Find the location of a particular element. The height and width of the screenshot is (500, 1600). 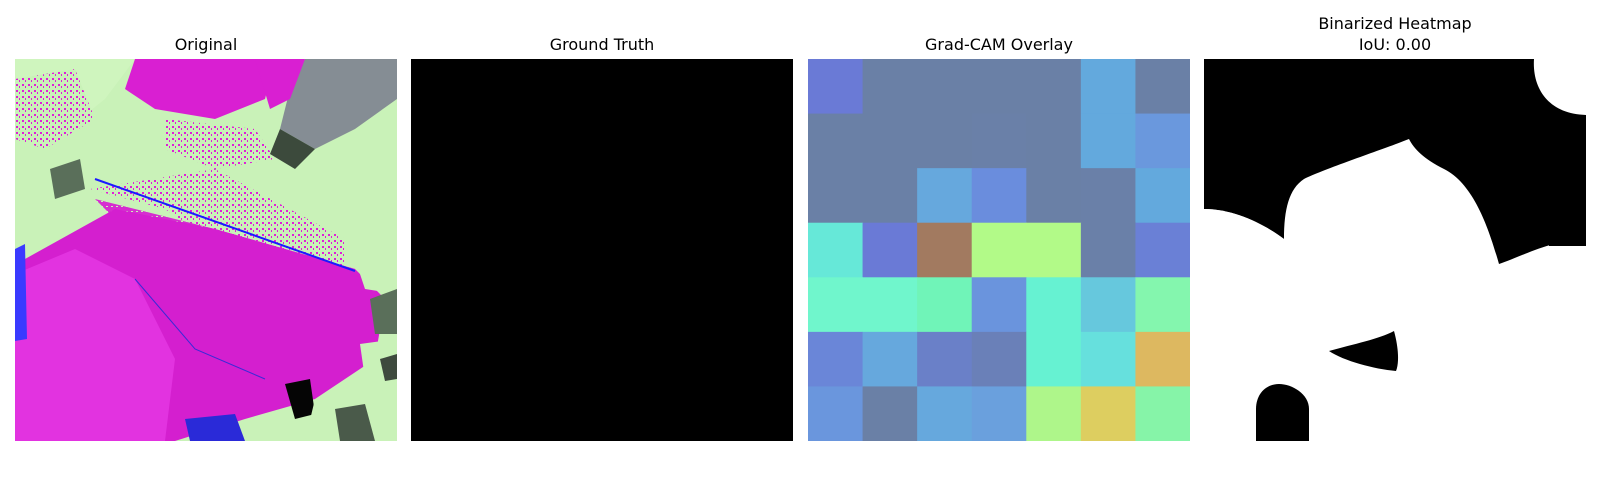

panel-title: Grad-CAM Overlay is located at coordinates (999, 44).